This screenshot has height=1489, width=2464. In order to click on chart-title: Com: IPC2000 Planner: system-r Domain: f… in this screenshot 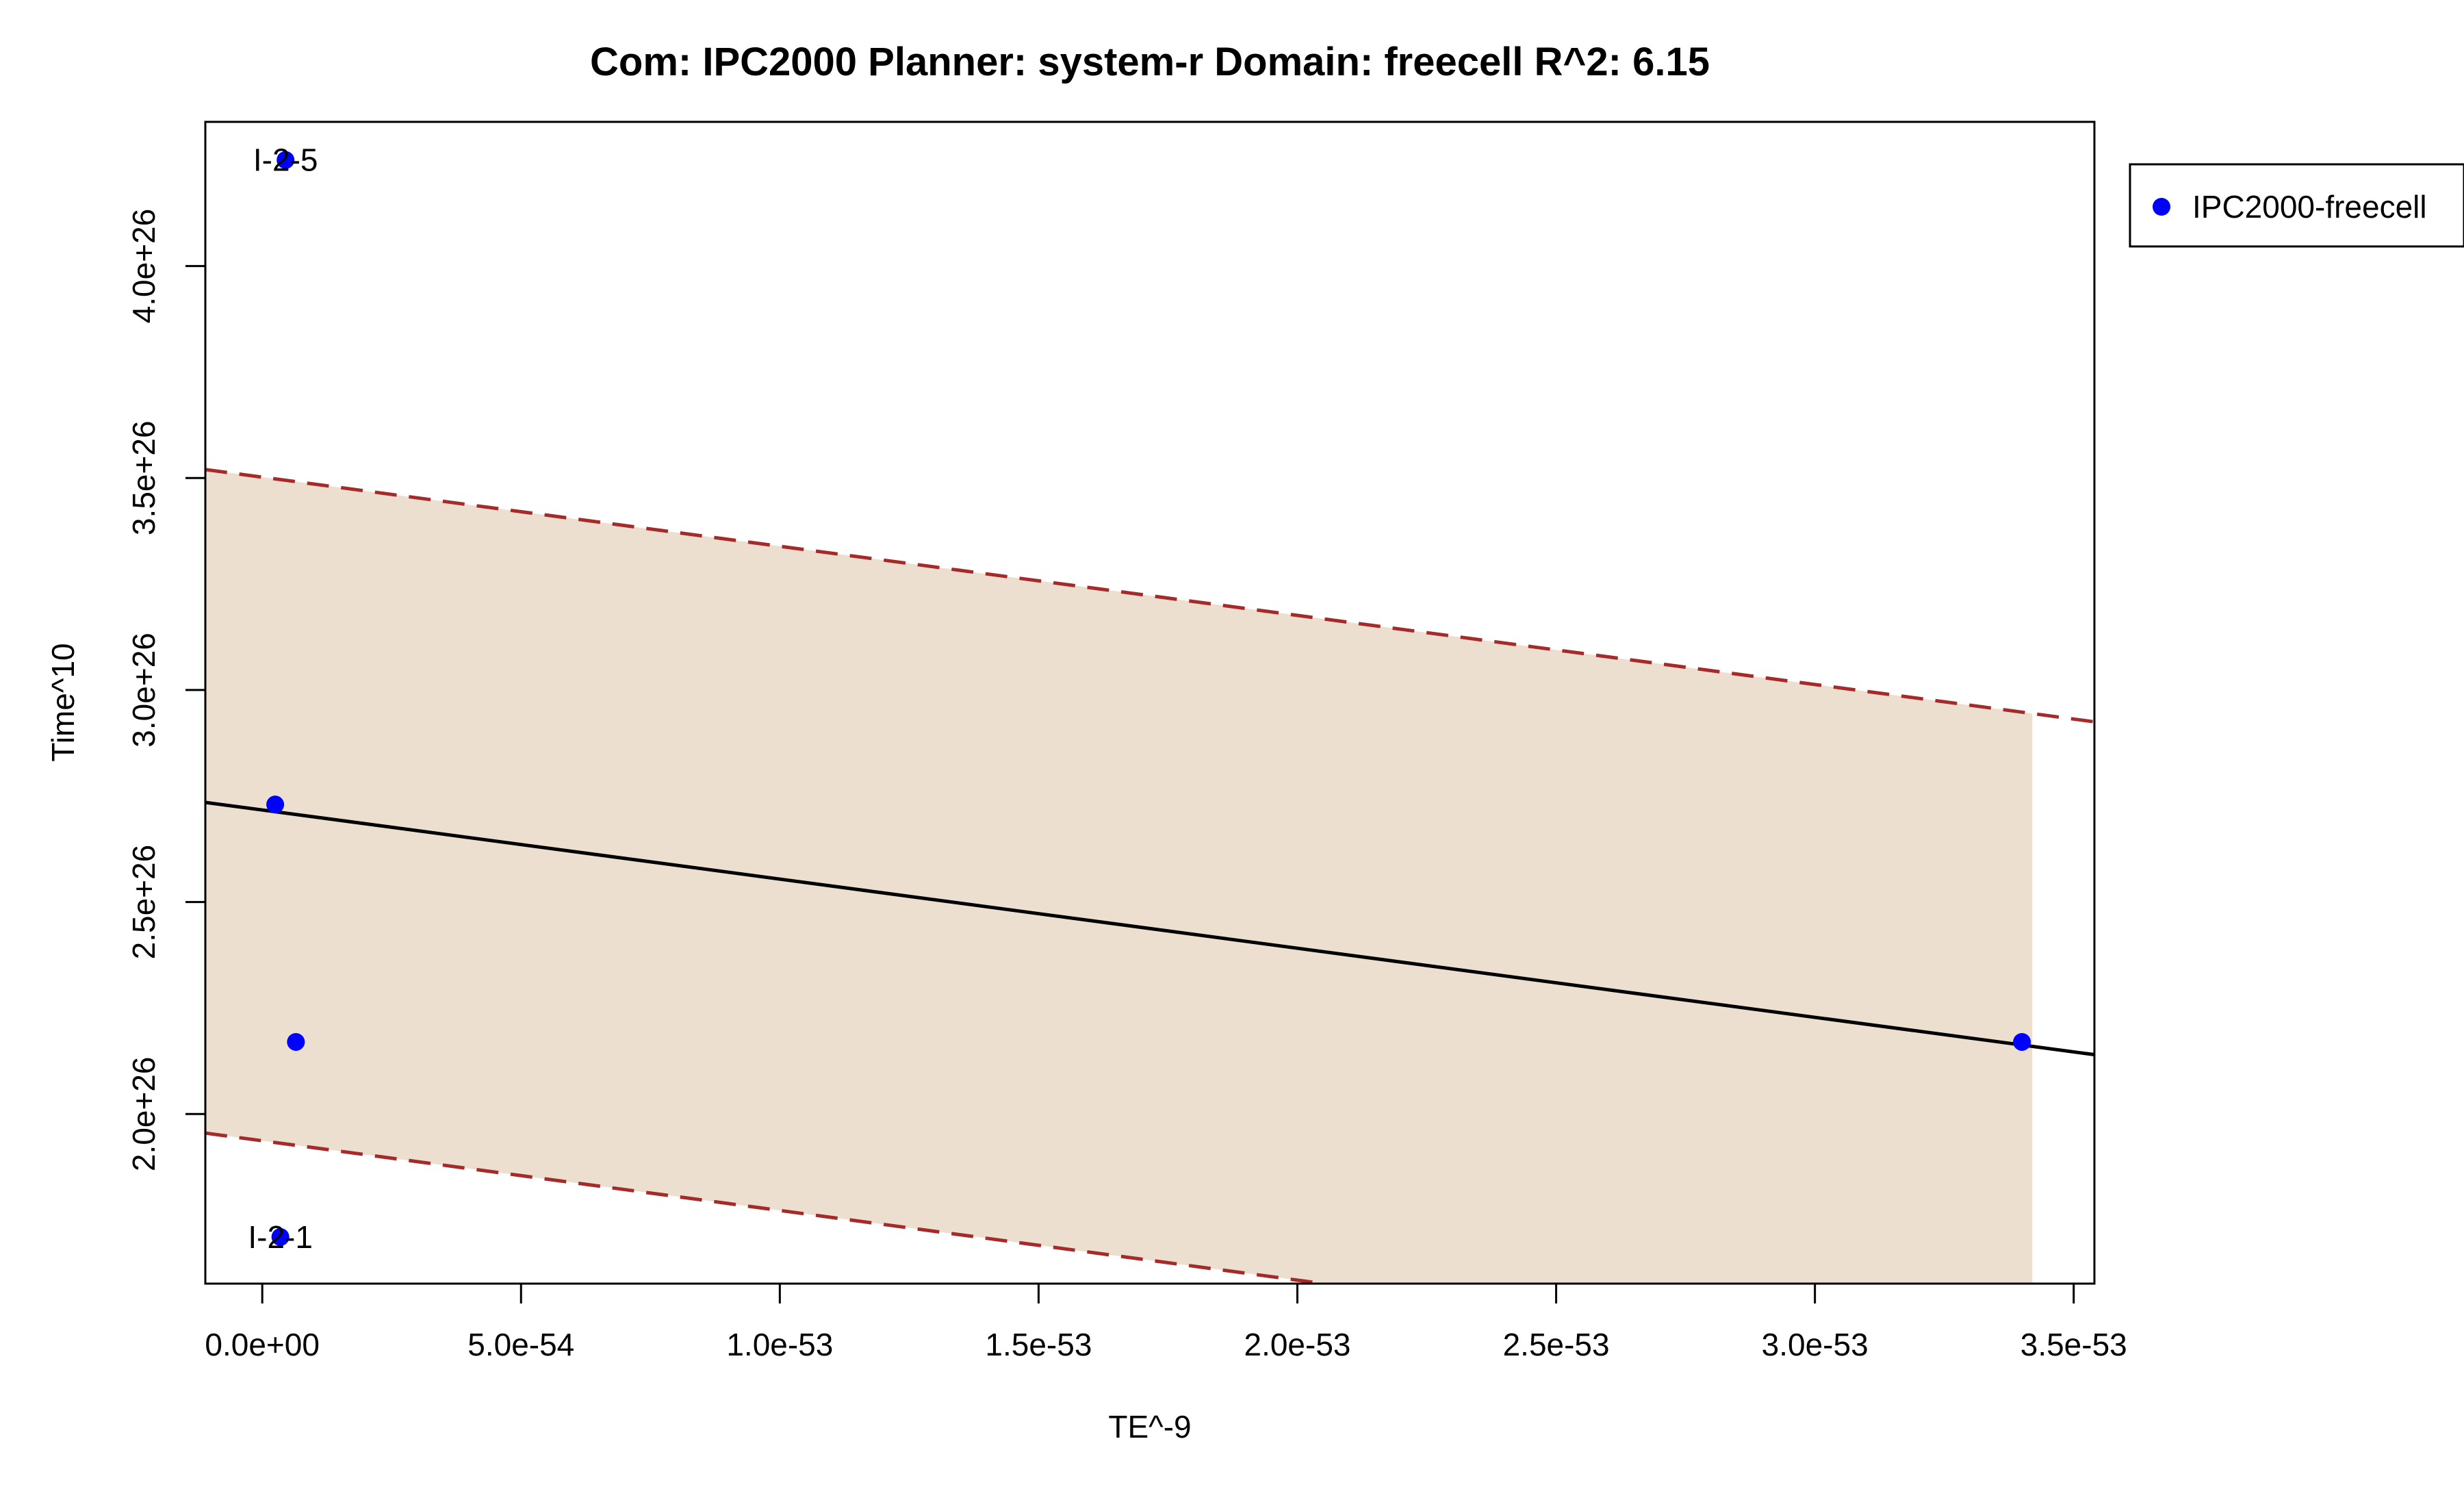, I will do `click(1150, 62)`.